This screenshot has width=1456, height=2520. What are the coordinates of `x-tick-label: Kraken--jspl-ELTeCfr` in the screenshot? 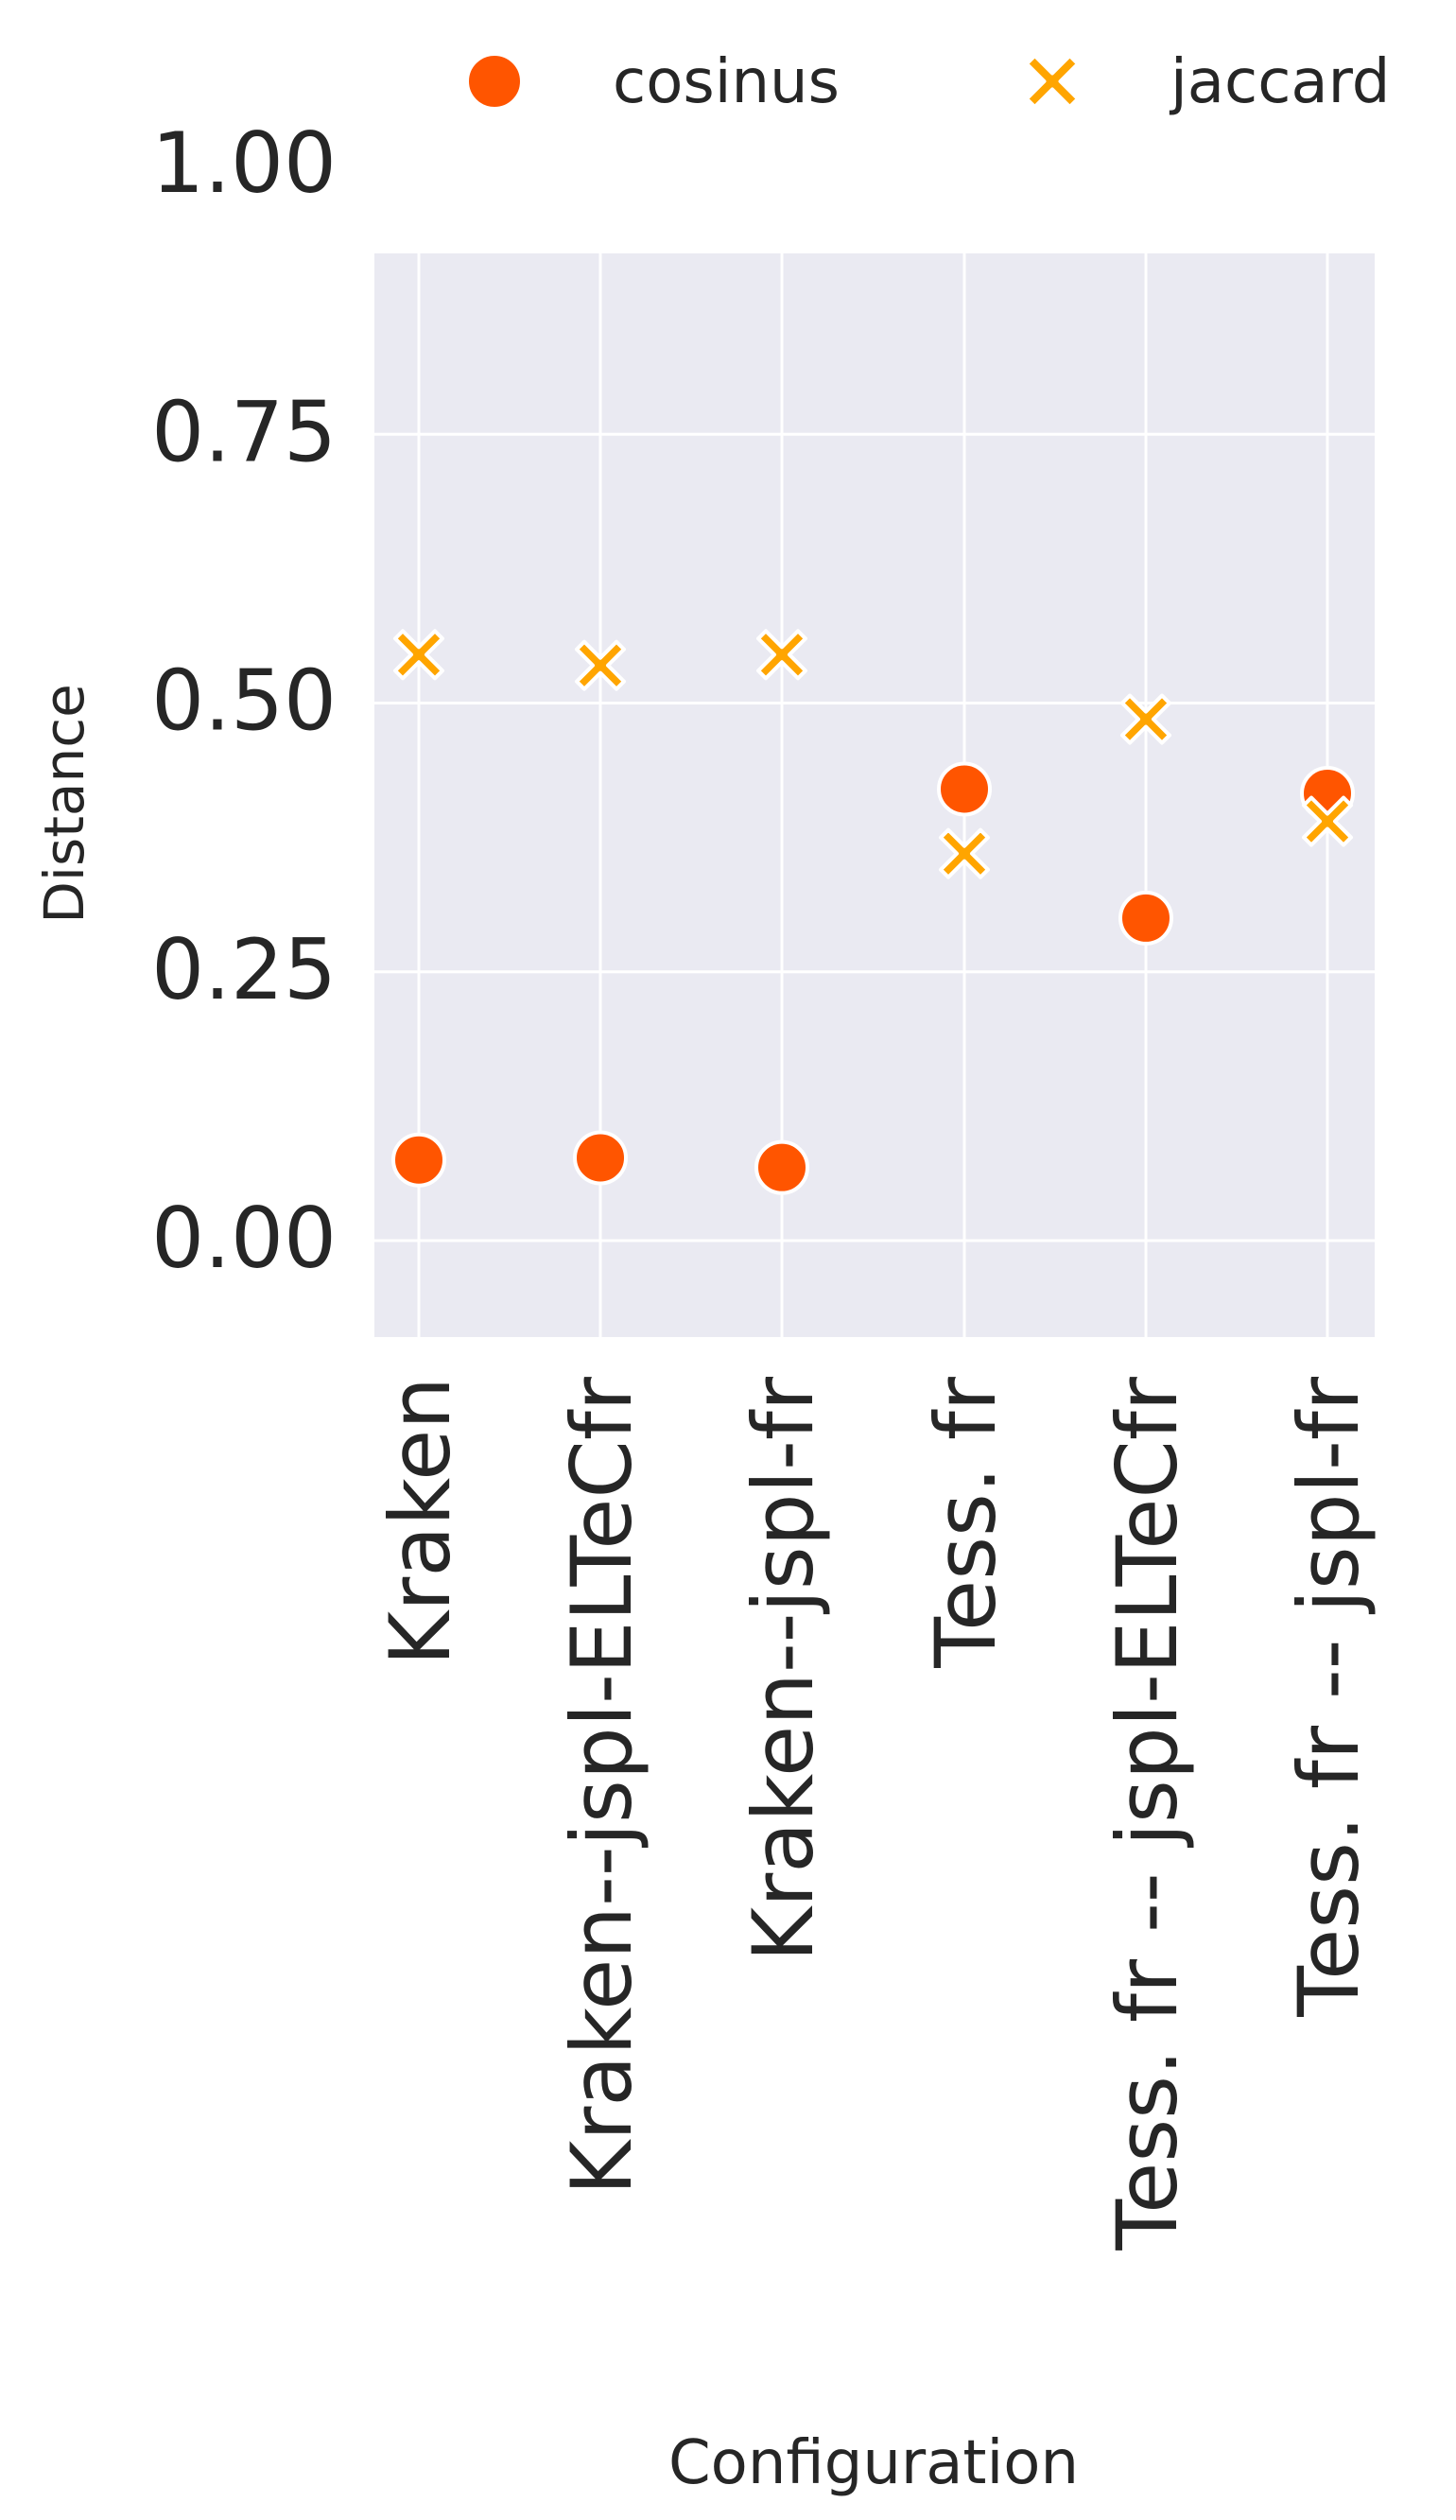 It's located at (601, 1785).